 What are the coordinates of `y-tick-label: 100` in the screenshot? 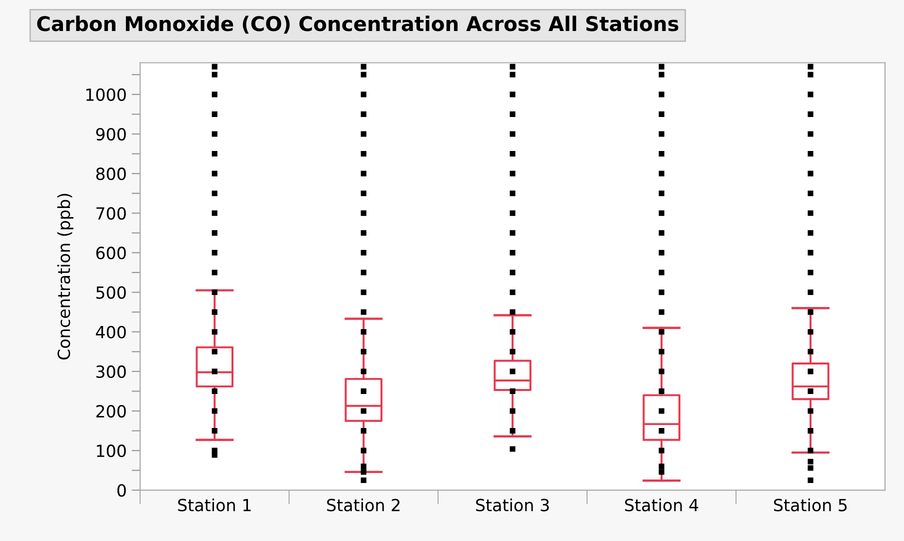 It's located at (111, 451).